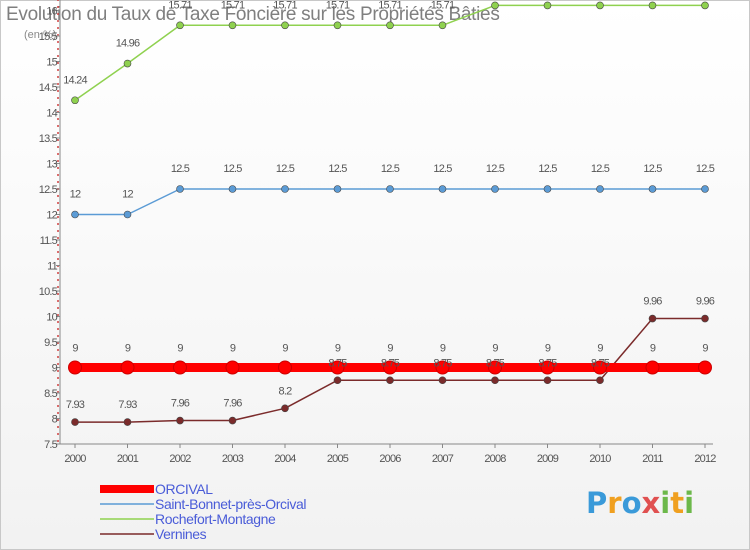 Image resolution: width=750 pixels, height=550 pixels. Describe the element at coordinates (51, 445) in the screenshot. I see `y-tick-label: 7.5` at that location.